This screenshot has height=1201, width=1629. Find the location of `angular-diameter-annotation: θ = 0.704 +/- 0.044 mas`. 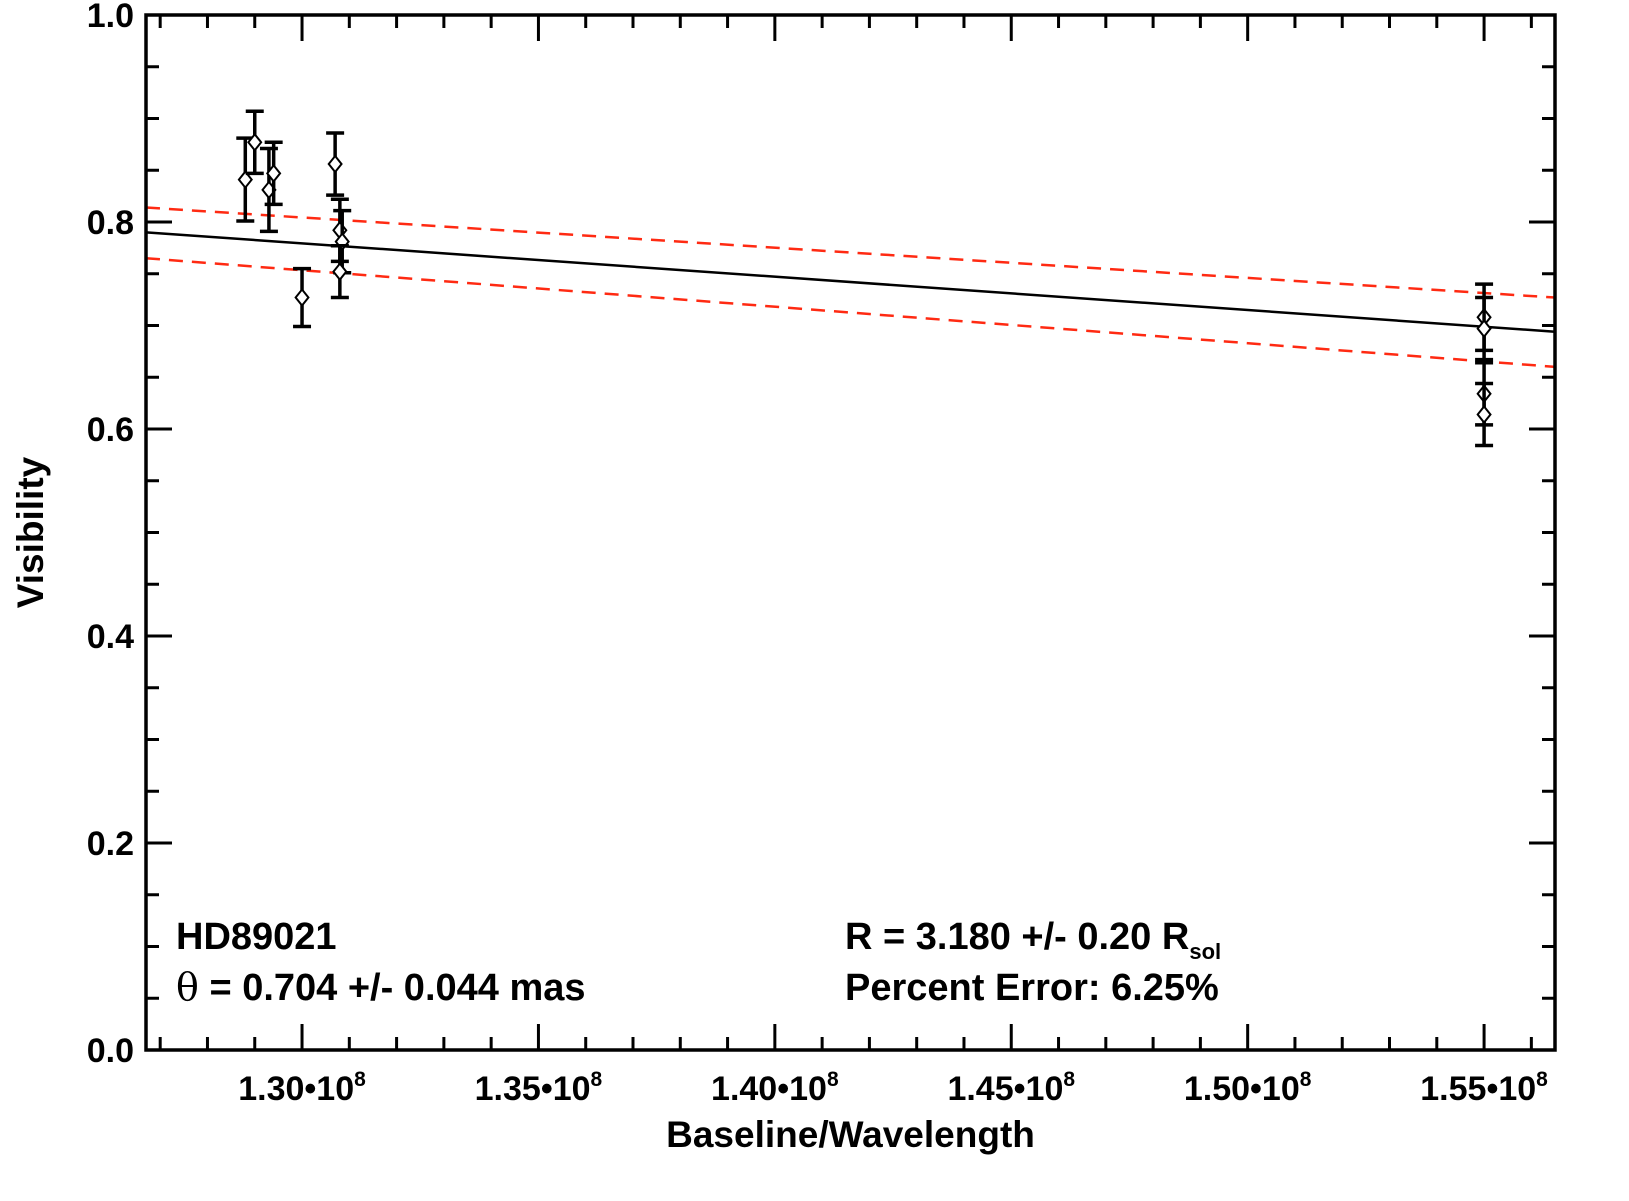

angular-diameter-annotation: θ = 0.704 +/- 0.044 mas is located at coordinates (381, 987).